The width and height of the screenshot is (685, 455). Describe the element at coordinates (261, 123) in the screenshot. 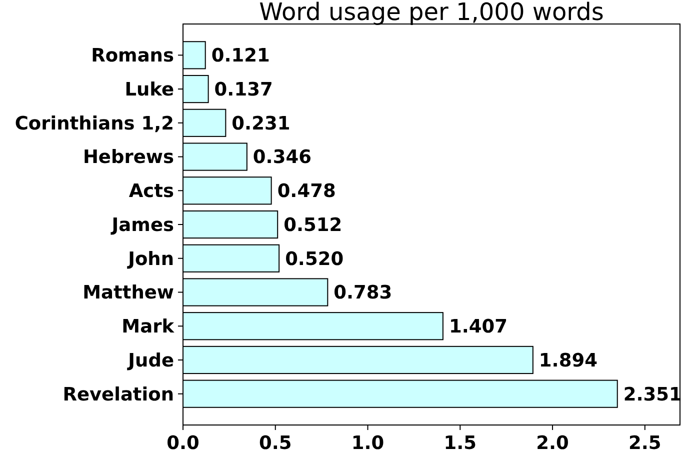

I see `data-label: 0.231` at that location.